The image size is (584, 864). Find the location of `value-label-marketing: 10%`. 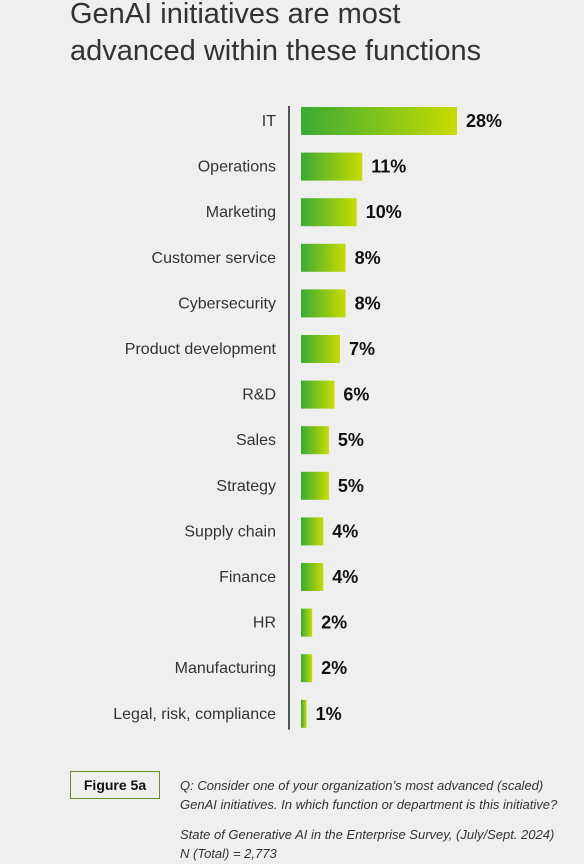

value-label-marketing: 10% is located at coordinates (384, 212).